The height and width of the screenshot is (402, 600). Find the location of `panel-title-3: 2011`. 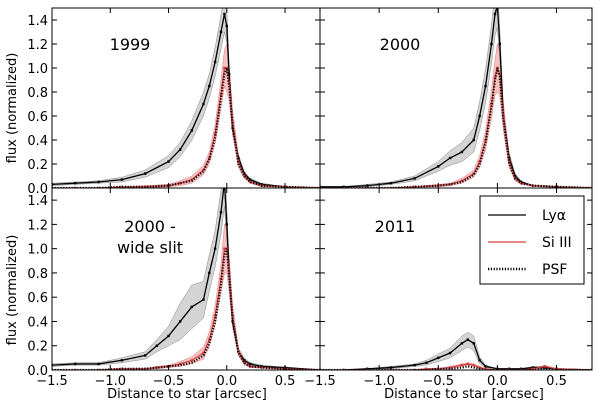

panel-title-3: 2011 is located at coordinates (395, 226).